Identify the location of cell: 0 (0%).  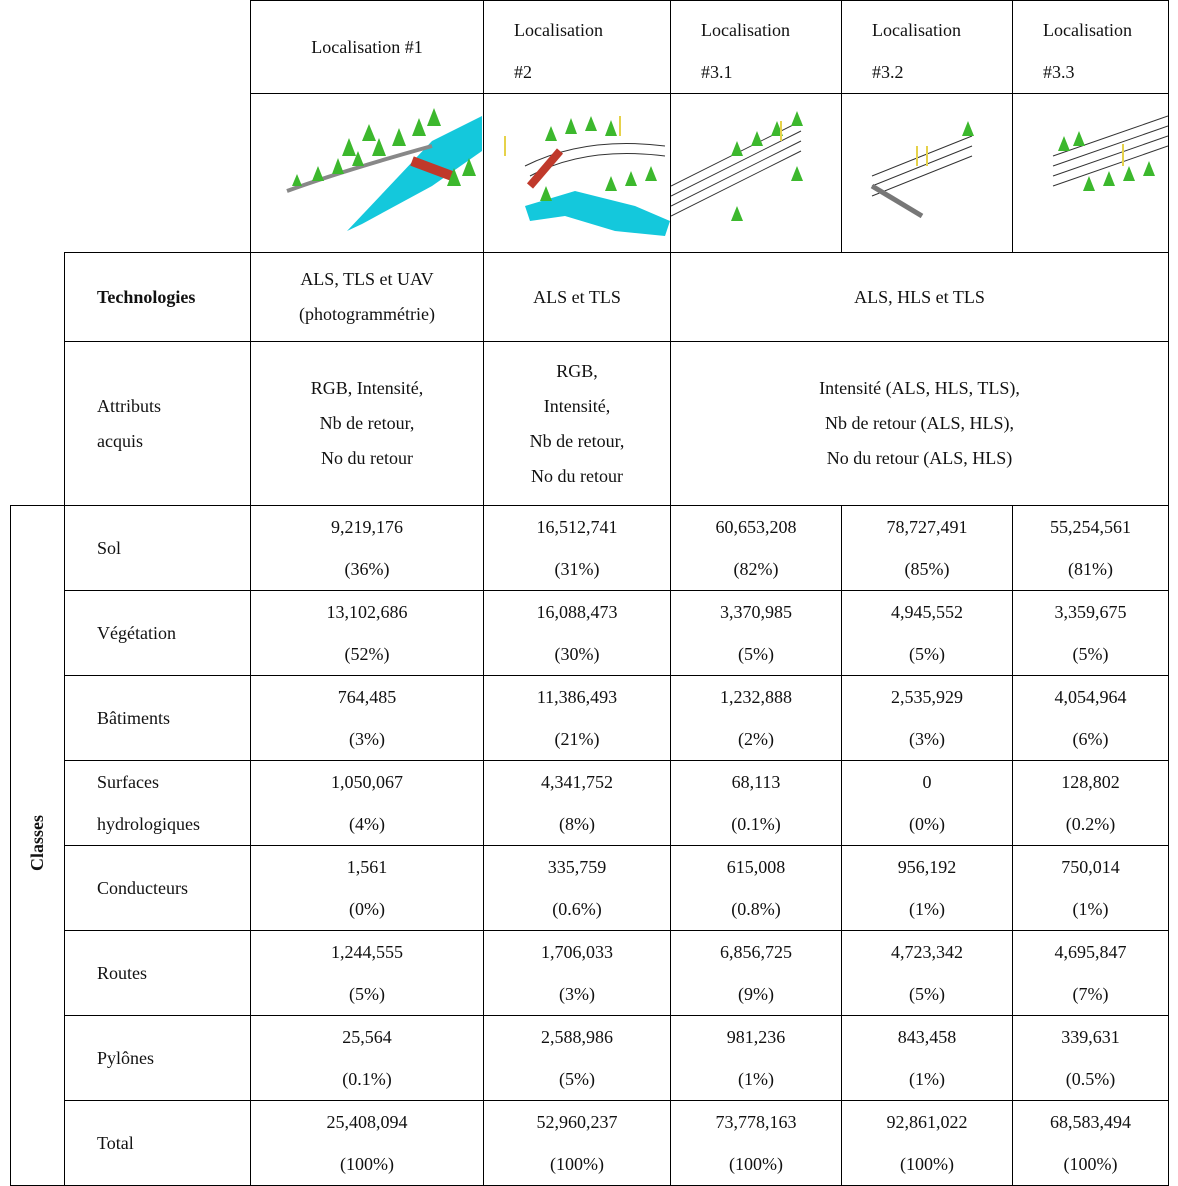
(927, 803).